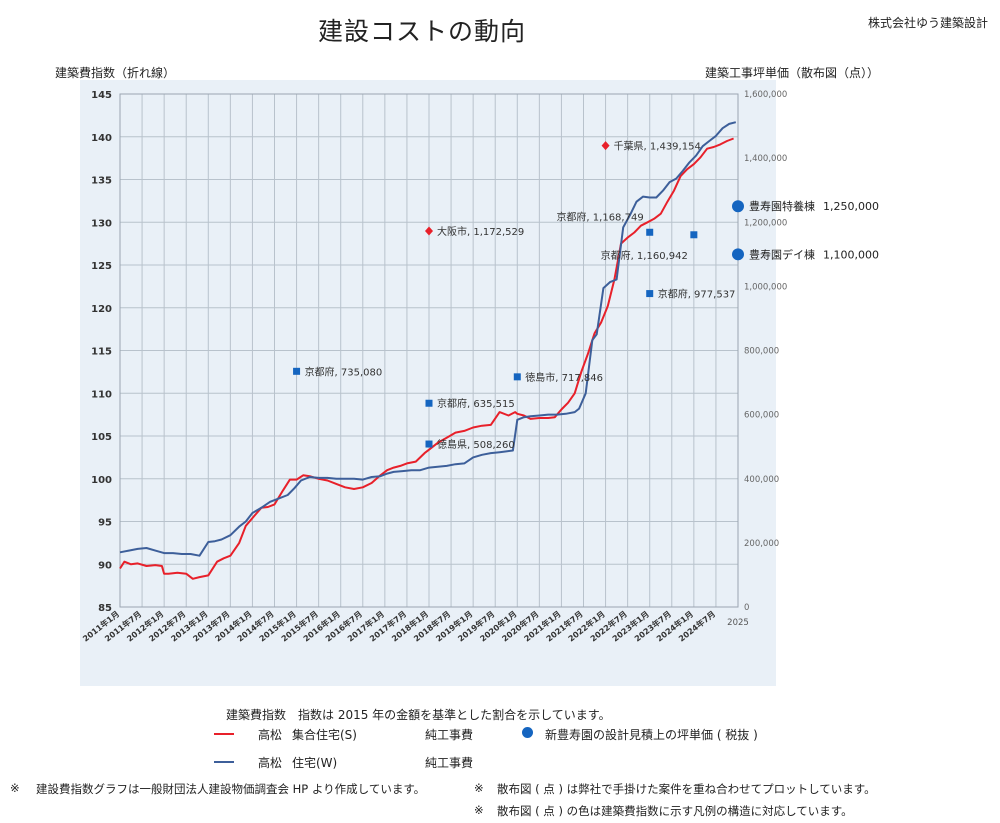 The height and width of the screenshot is (823, 1000). What do you see at coordinates (224, 762) in the screenshot?
I see `legend-swatch-house` at bounding box center [224, 762].